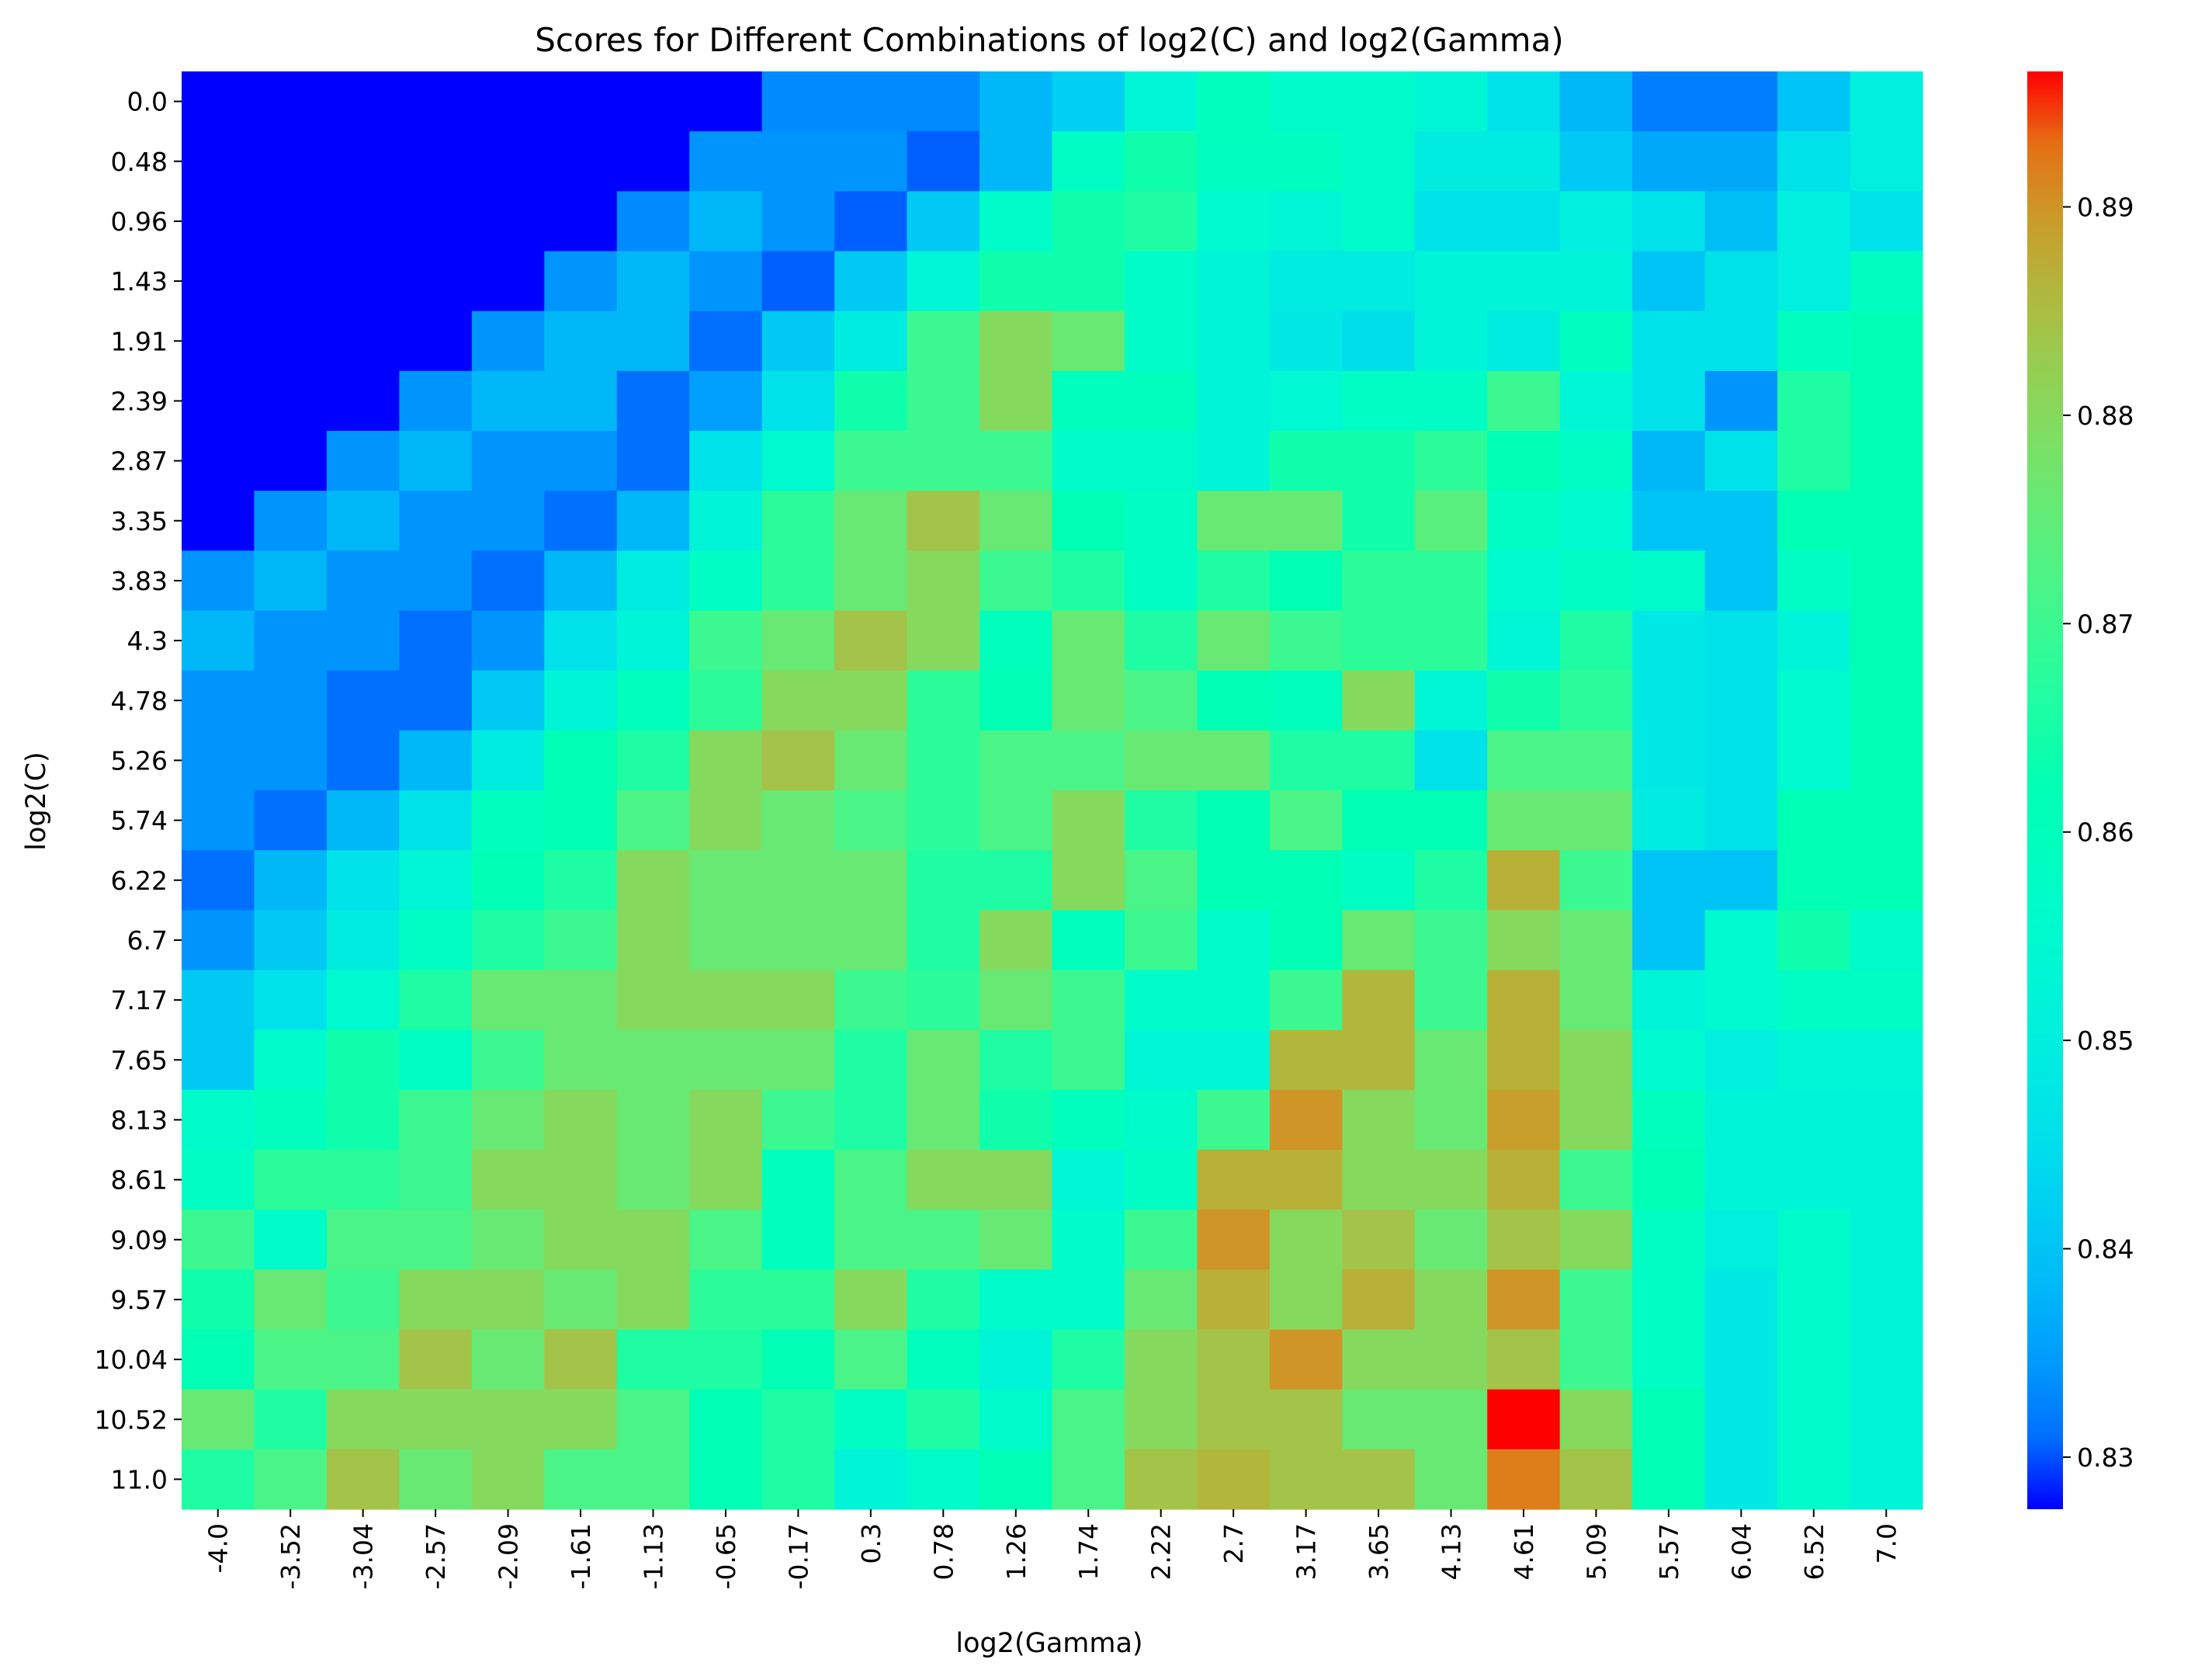 Image resolution: width=2212 pixels, height=1680 pixels. What do you see at coordinates (139, 1479) in the screenshot?
I see `y-tick-label: 11.0` at bounding box center [139, 1479].